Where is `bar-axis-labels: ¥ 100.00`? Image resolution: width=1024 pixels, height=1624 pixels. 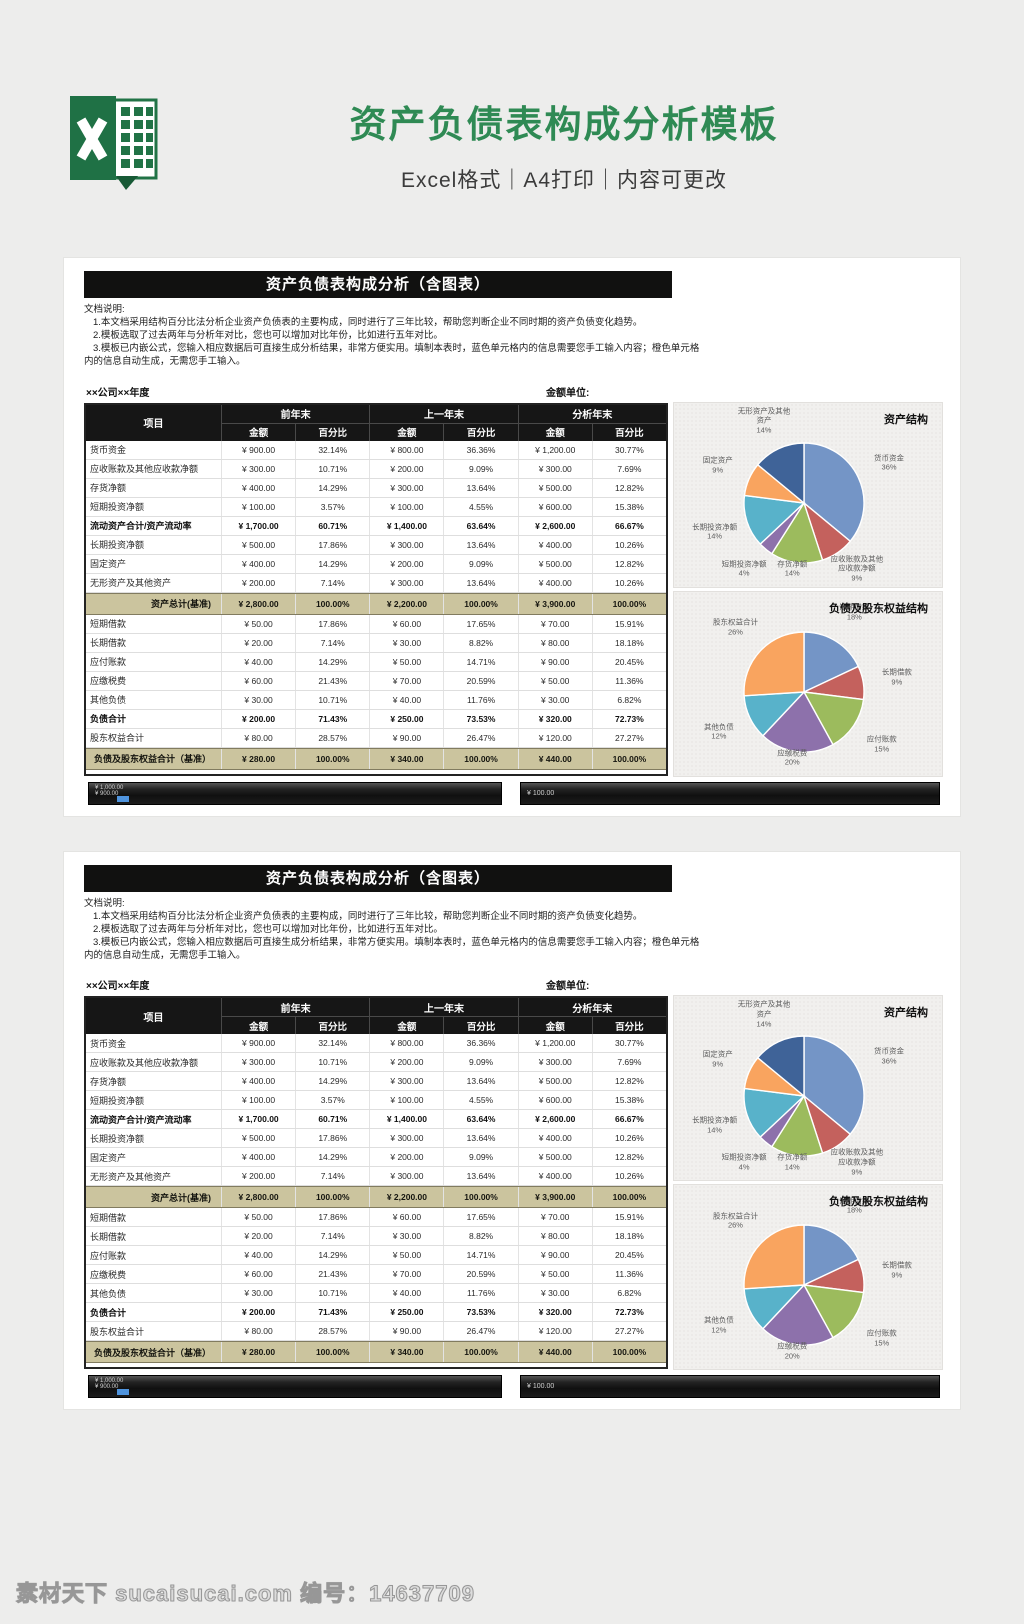
bar-axis-labels: ¥ 100.00 is located at coordinates (540, 793).